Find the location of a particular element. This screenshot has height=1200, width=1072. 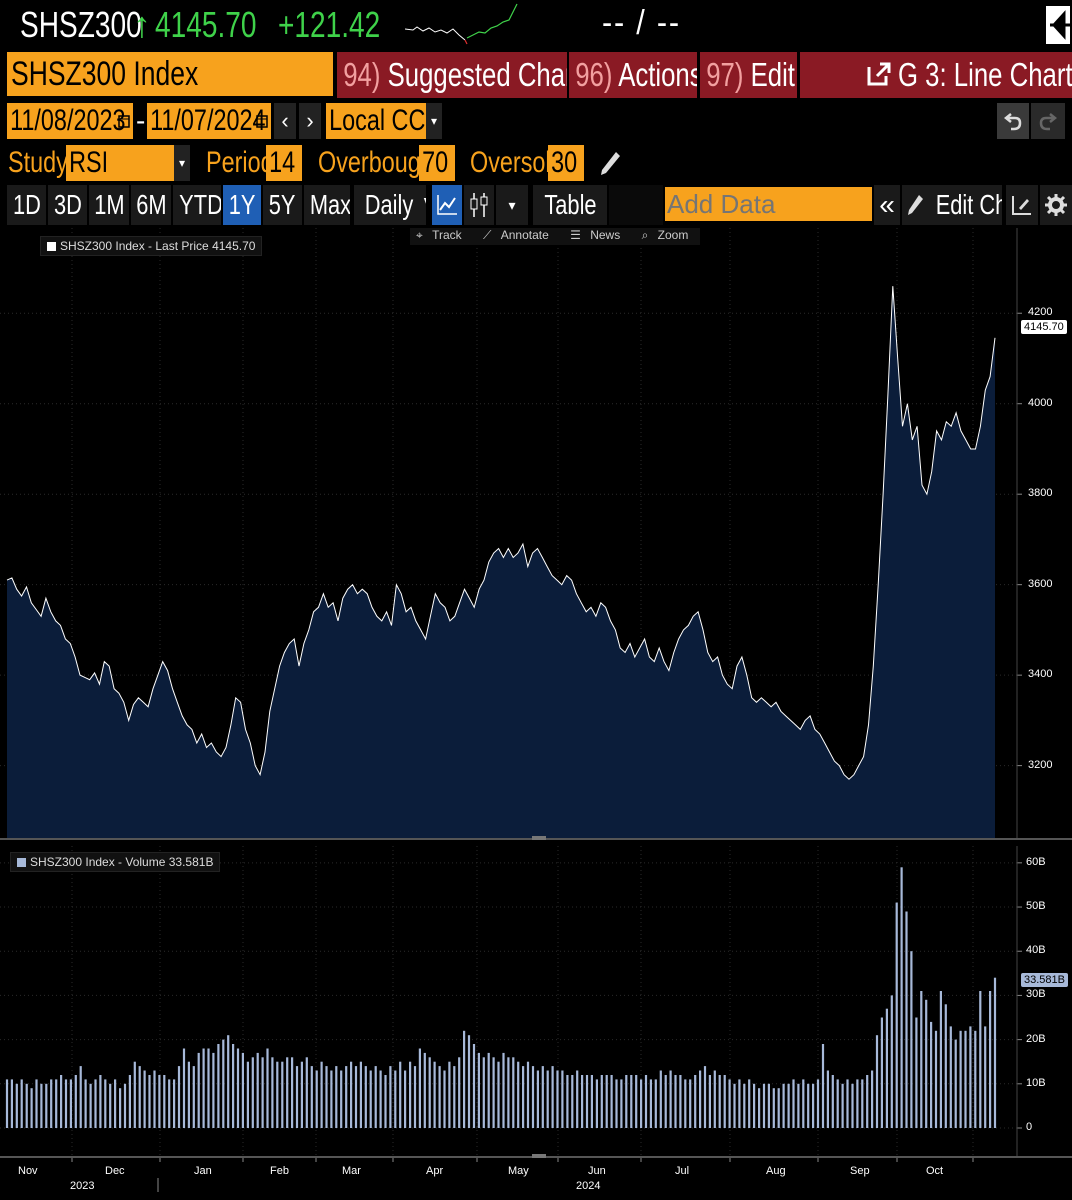

range-1y-button: 1Y is located at coordinates (242, 205).